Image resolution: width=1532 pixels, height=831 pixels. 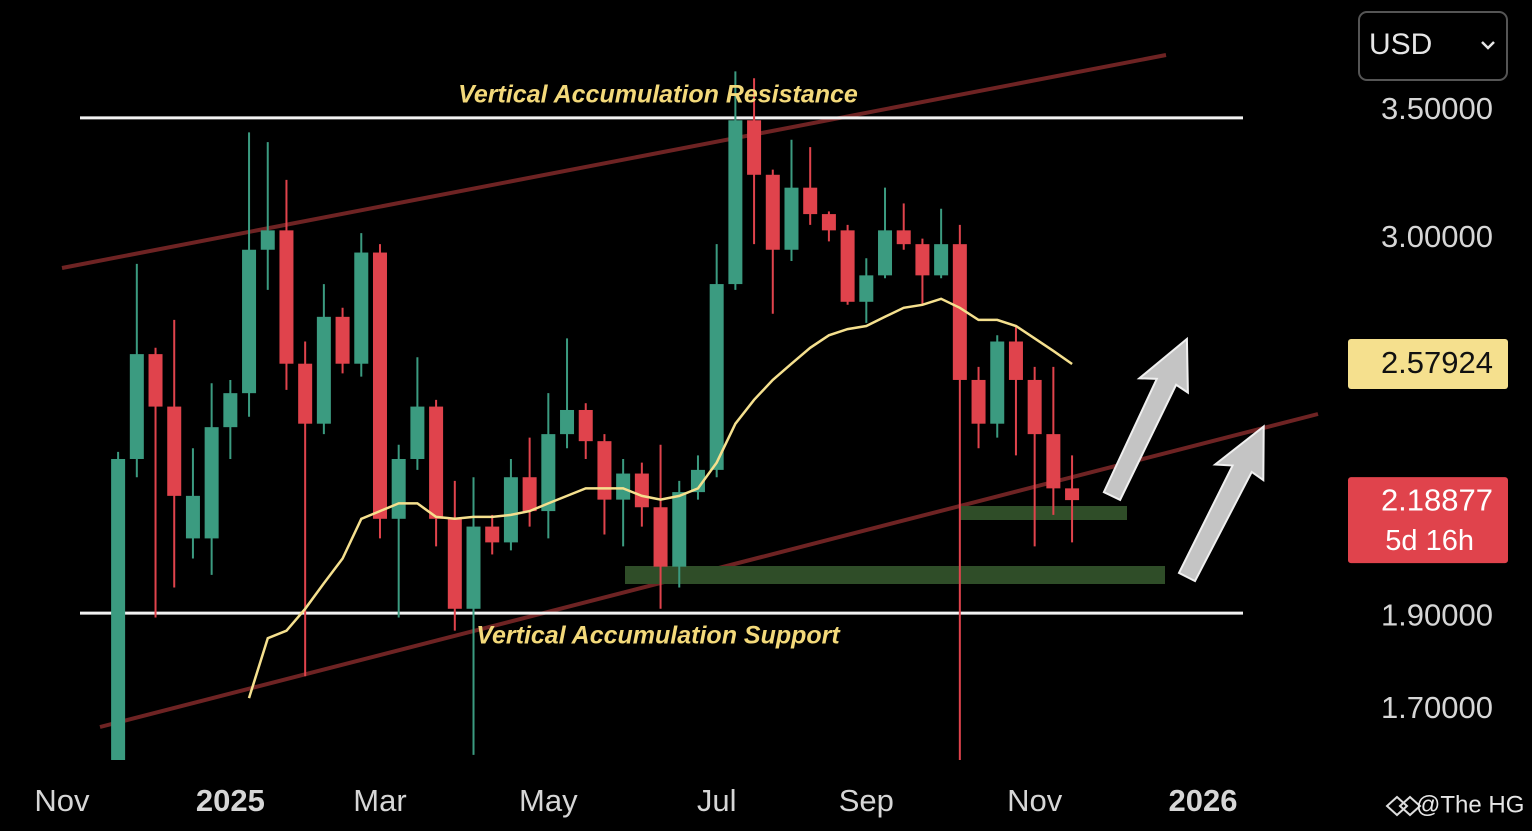 What do you see at coordinates (1488, 45) in the screenshot?
I see `chevron` at bounding box center [1488, 45].